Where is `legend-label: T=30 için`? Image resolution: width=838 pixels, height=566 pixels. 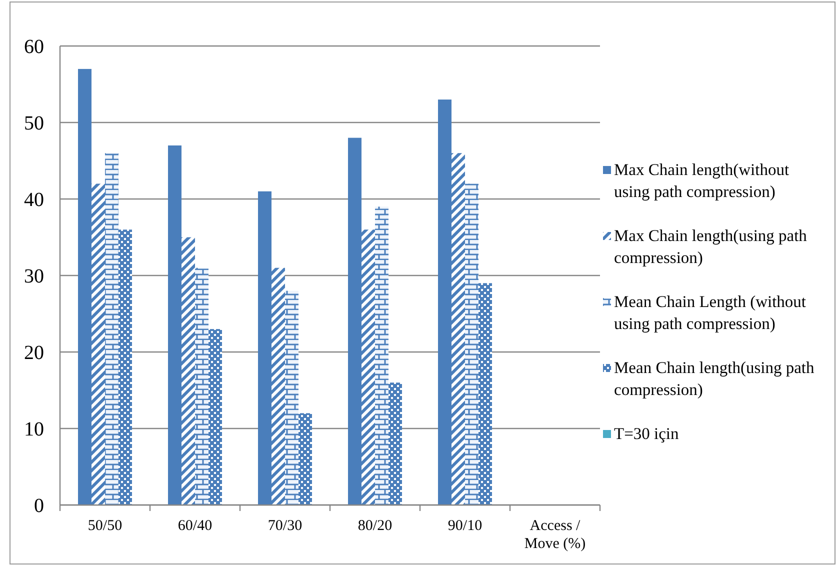
legend-label: T=30 için is located at coordinates (646, 433).